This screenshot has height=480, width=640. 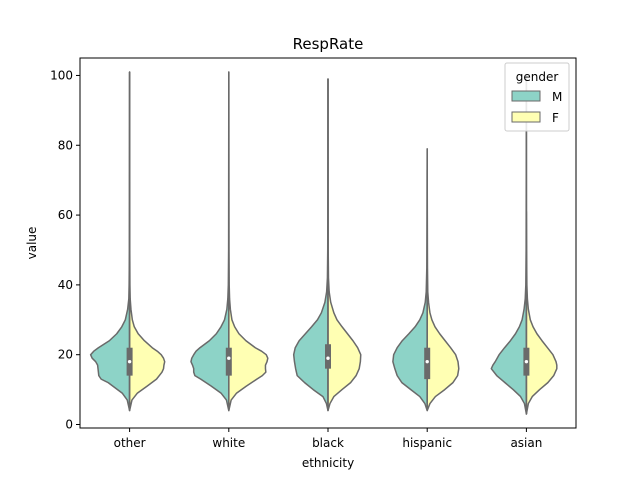 What do you see at coordinates (310, 245) in the screenshot?
I see `violin-m-black` at bounding box center [310, 245].